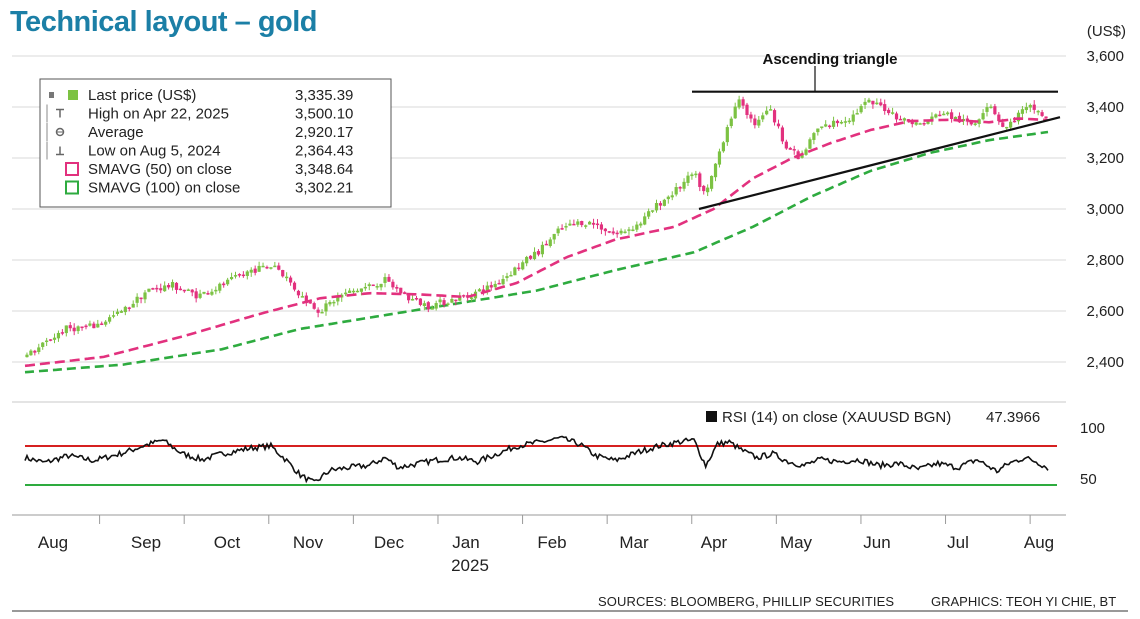 The image size is (1140, 619). Describe the element at coordinates (53, 542) in the screenshot. I see `month-label: Aug` at that location.